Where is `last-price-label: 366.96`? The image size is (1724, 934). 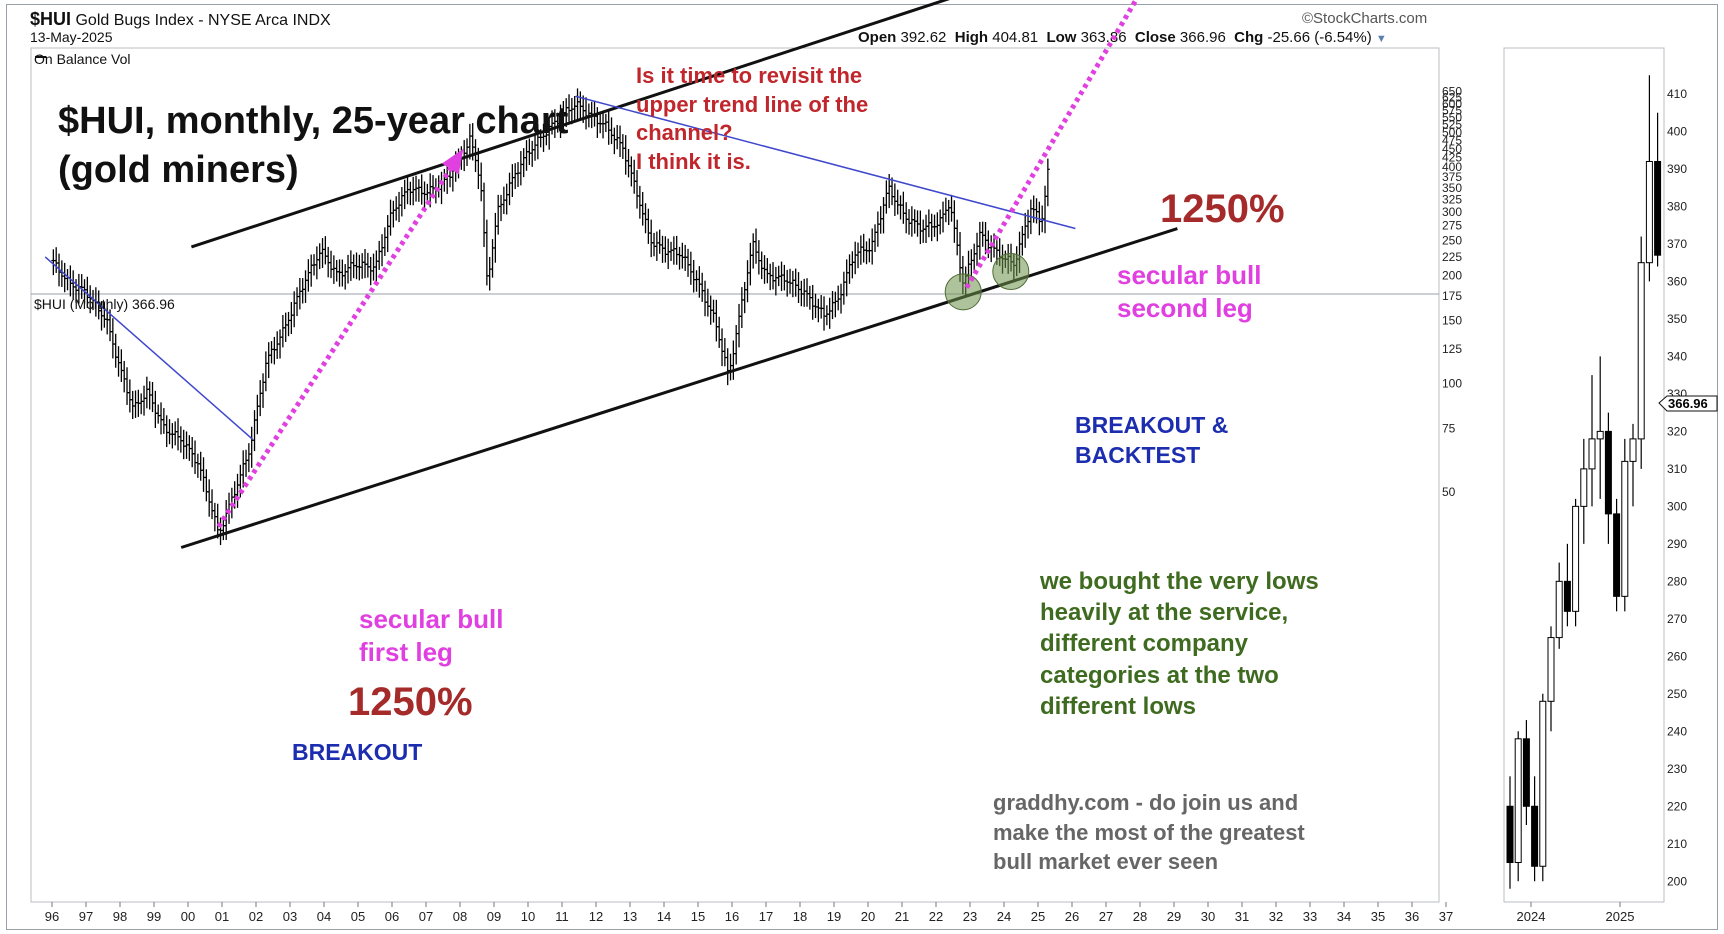
last-price-label: 366.96 is located at coordinates (1688, 403).